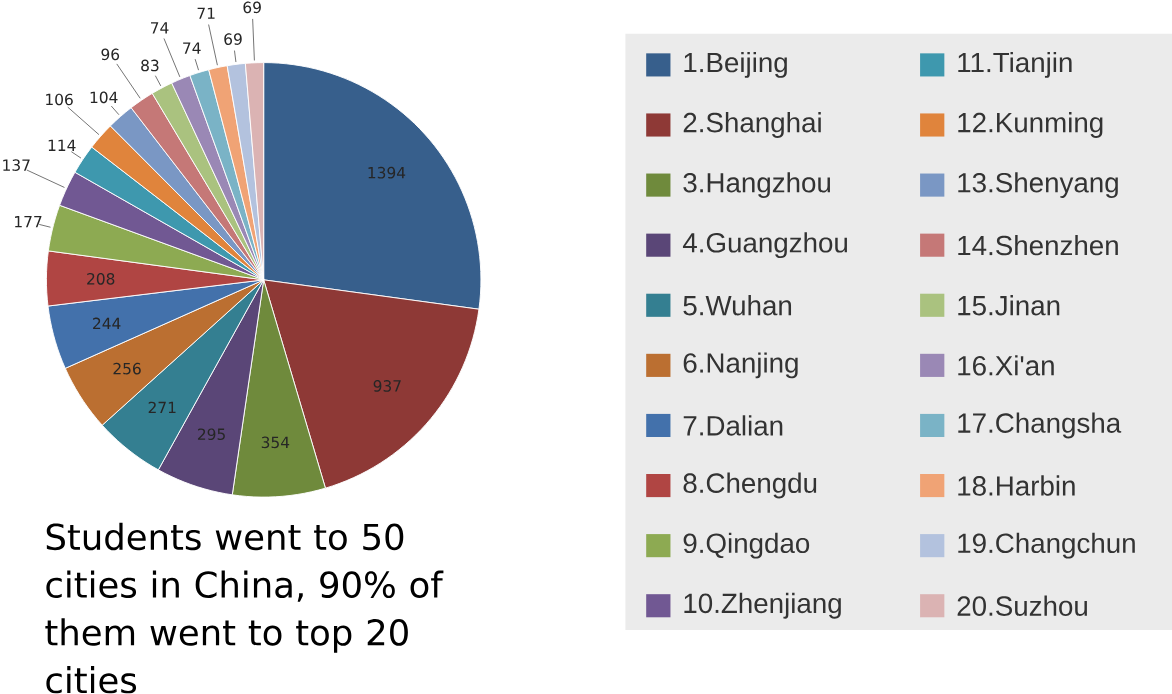  Describe the element at coordinates (1038, 185) in the screenshot. I see `legend-label: 13.Shenyang` at that location.